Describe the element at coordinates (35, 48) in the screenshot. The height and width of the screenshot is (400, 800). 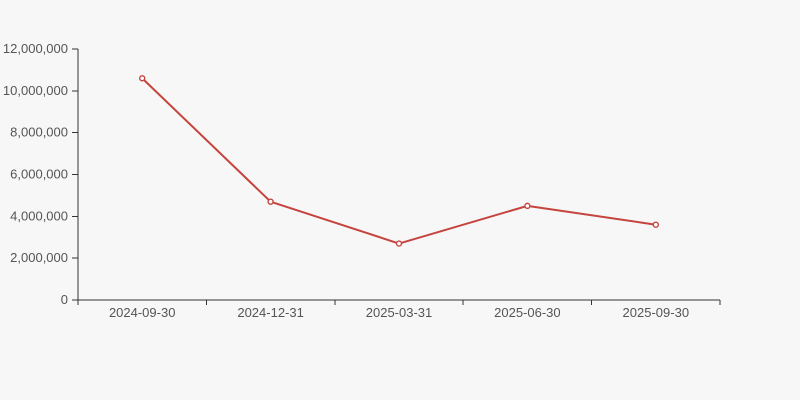
I see `y-axis-label: 12,000,000` at that location.